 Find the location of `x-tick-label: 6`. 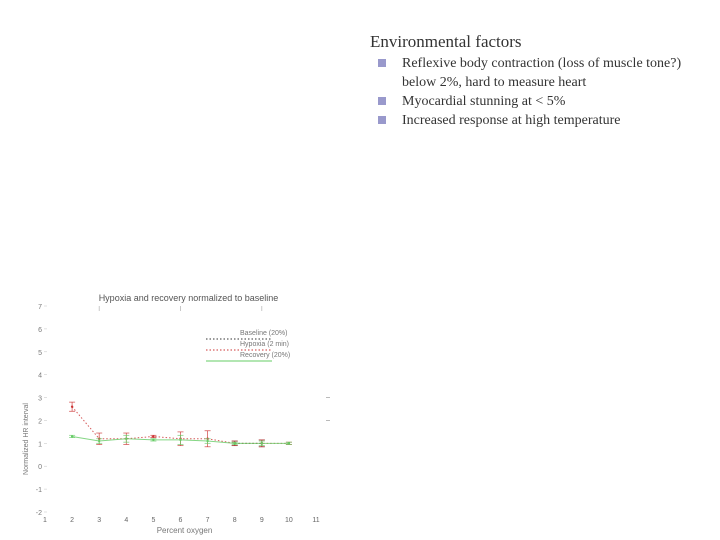

x-tick-label: 6 is located at coordinates (181, 520).